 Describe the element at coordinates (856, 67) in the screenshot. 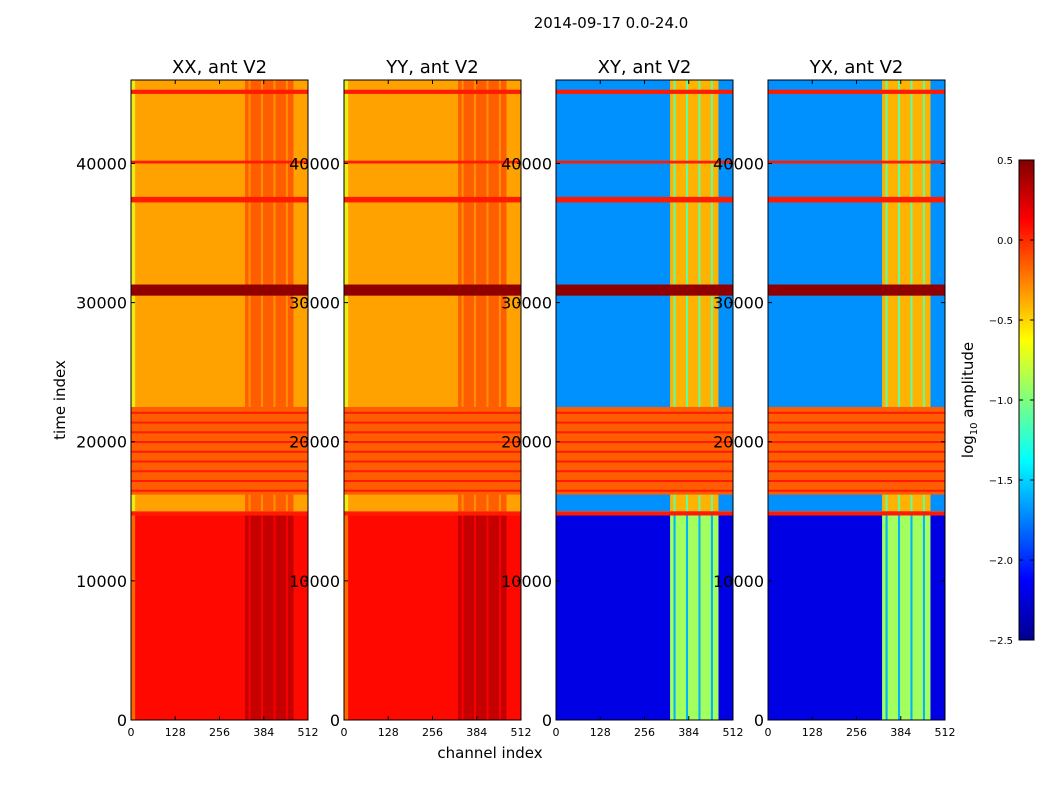

I see `panel-title: YX, ant V2` at that location.